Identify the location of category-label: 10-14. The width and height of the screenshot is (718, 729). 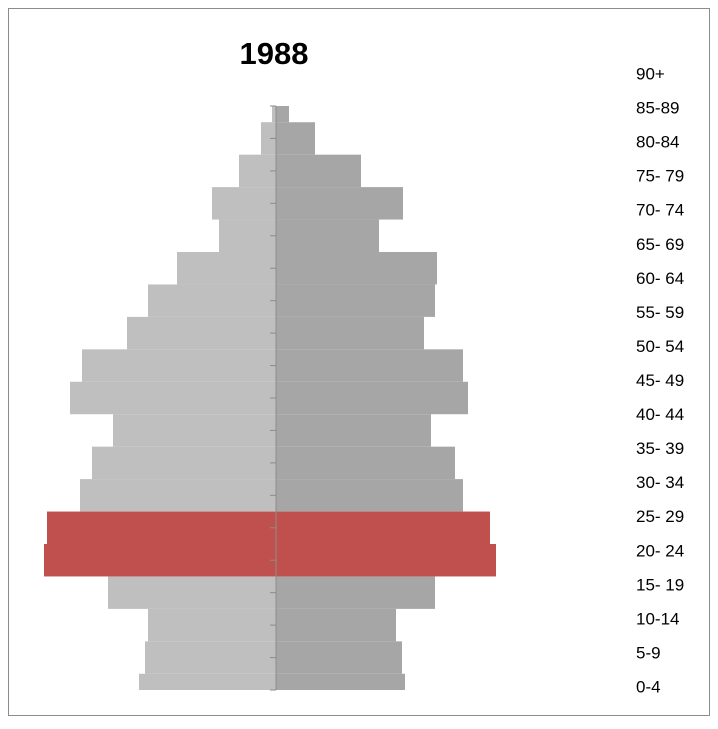
(657, 618).